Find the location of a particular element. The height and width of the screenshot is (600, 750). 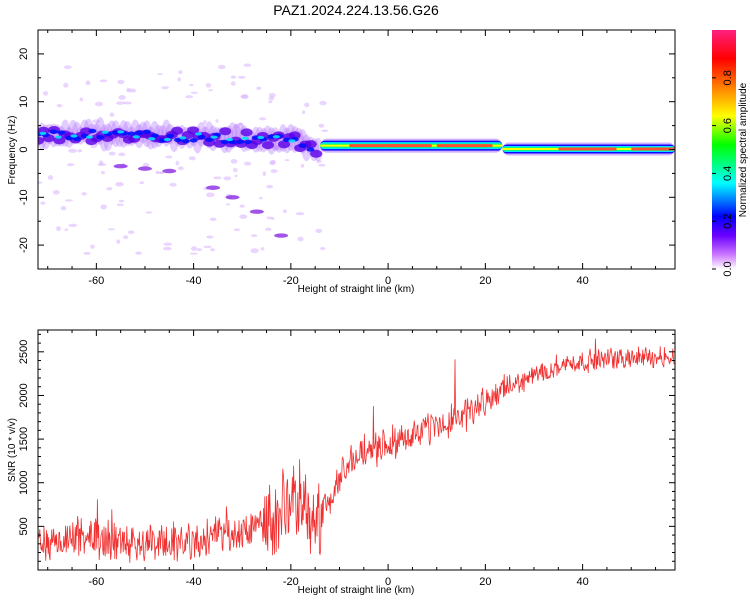

y-tick-label: 1500 is located at coordinates (24, 439).